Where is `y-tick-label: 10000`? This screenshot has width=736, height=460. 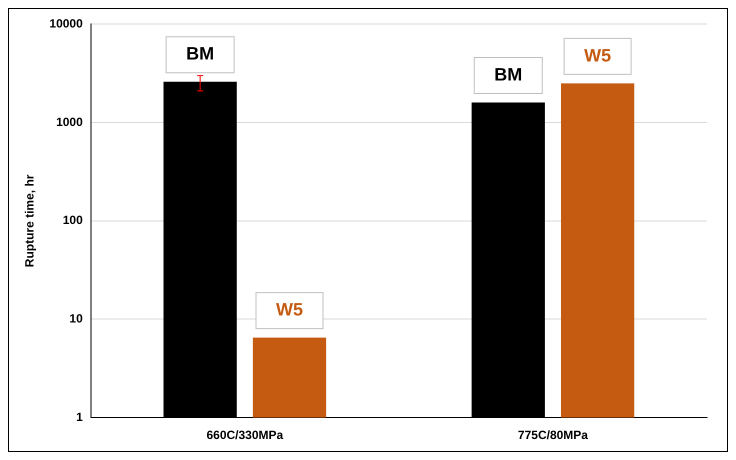
y-tick-label: 10000 is located at coordinates (66, 23).